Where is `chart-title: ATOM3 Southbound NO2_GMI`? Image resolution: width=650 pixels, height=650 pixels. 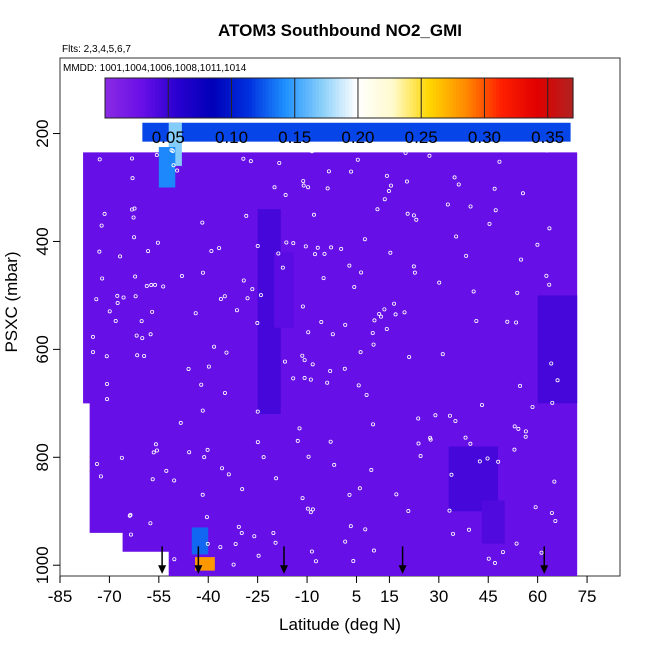 chart-title: ATOM3 Southbound NO2_GMI is located at coordinates (340, 30).